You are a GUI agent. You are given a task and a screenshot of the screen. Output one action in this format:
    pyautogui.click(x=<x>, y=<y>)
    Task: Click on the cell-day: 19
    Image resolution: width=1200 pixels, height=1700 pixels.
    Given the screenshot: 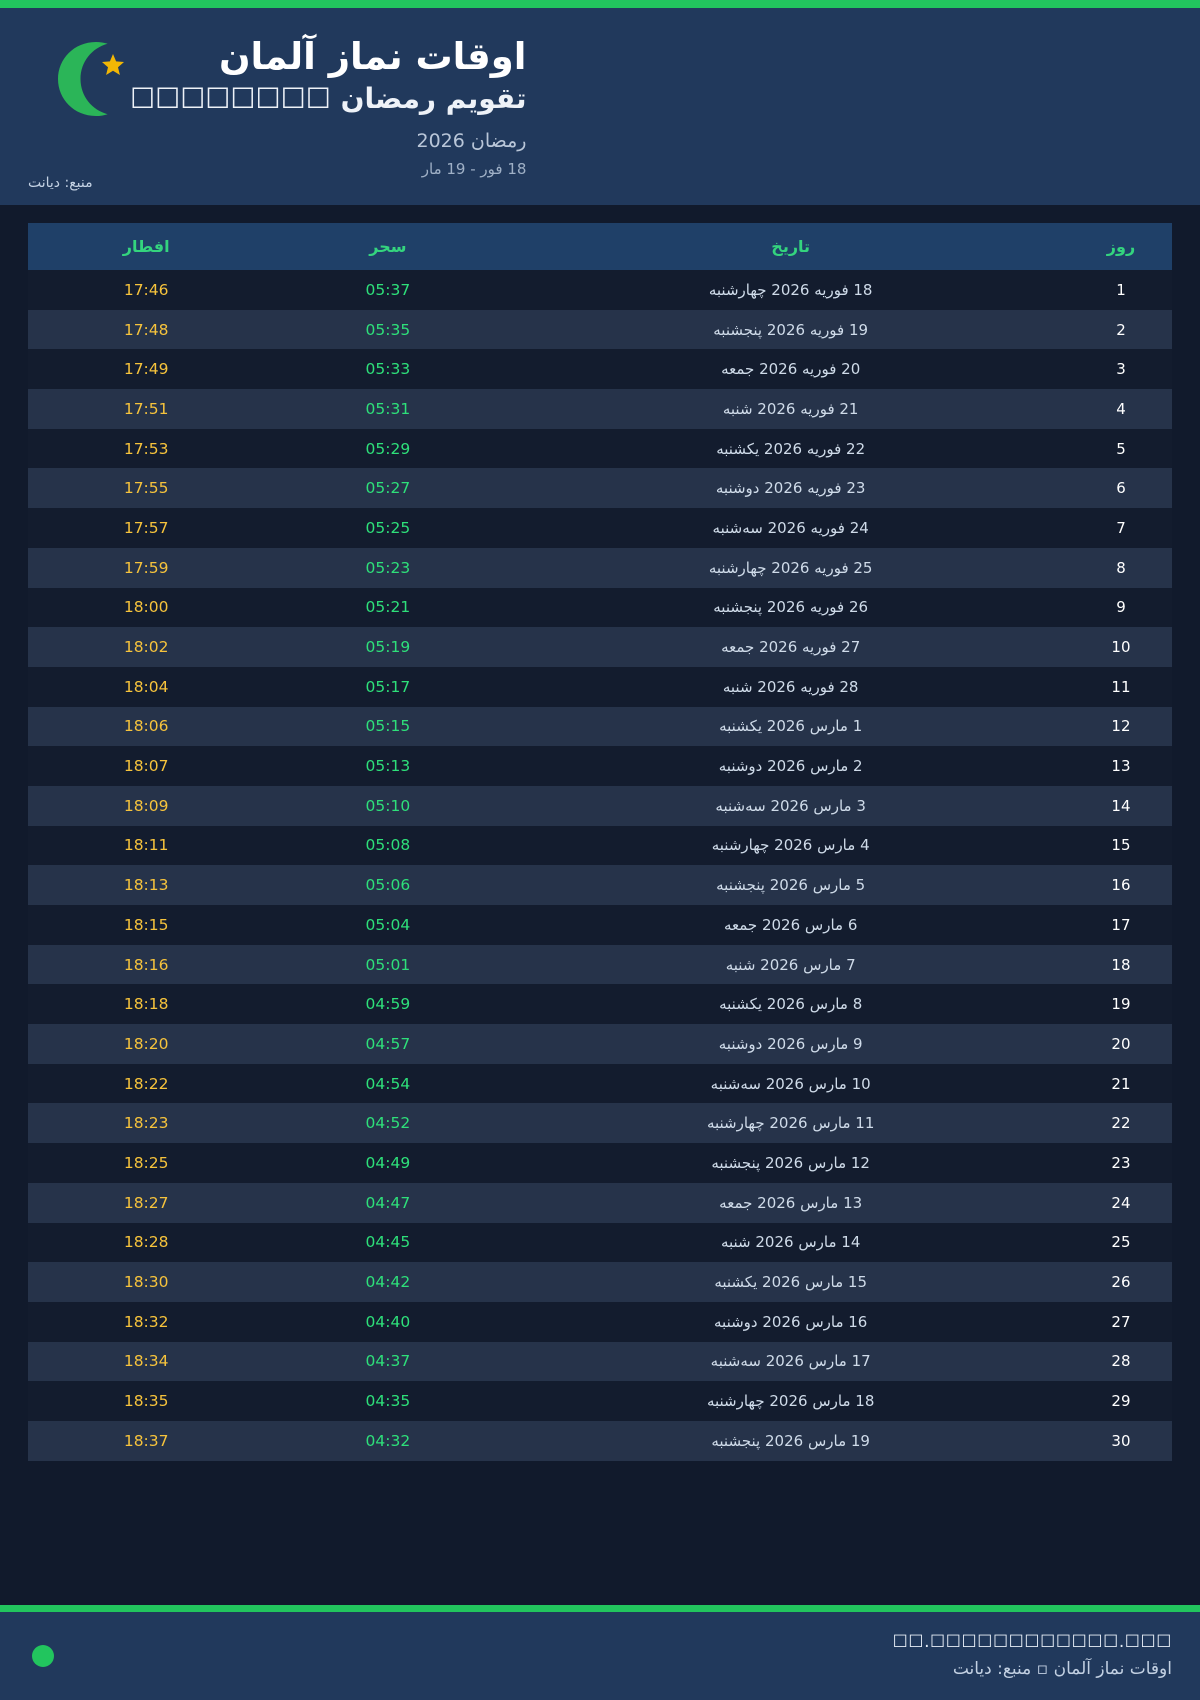 What is the action you would take?
    pyautogui.click(x=1121, y=1004)
    